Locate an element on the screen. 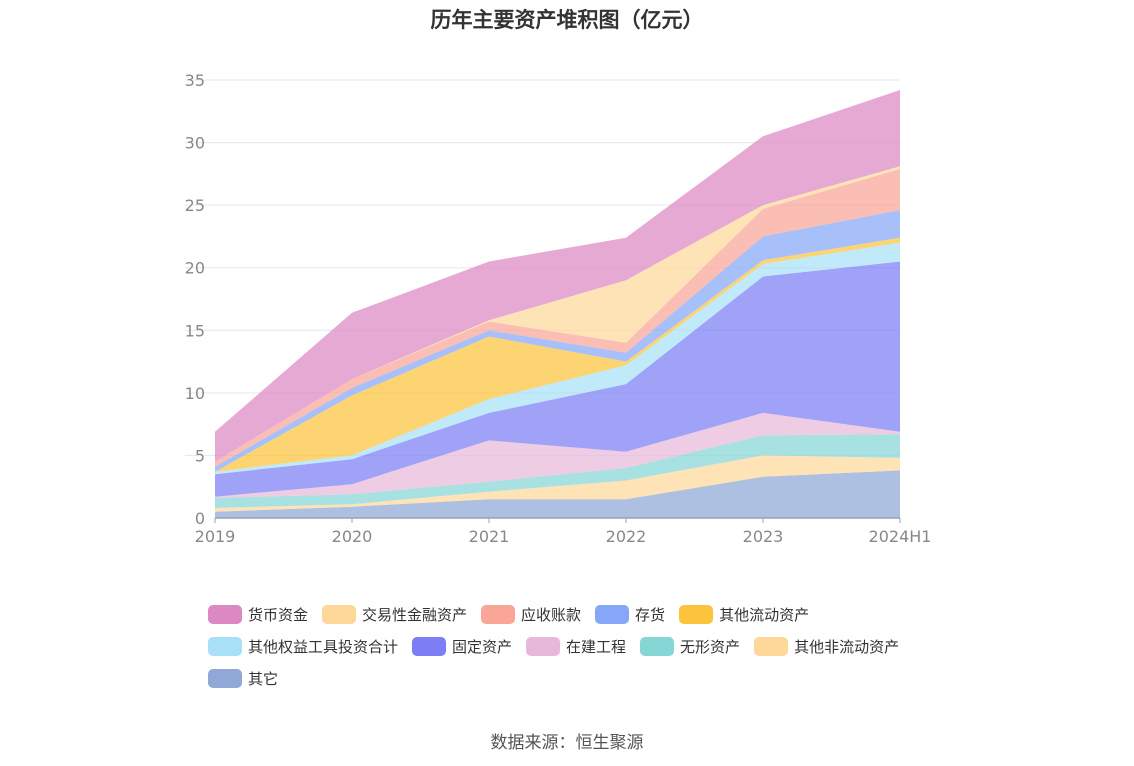  legend-item: 货币资金 is located at coordinates (258, 614).